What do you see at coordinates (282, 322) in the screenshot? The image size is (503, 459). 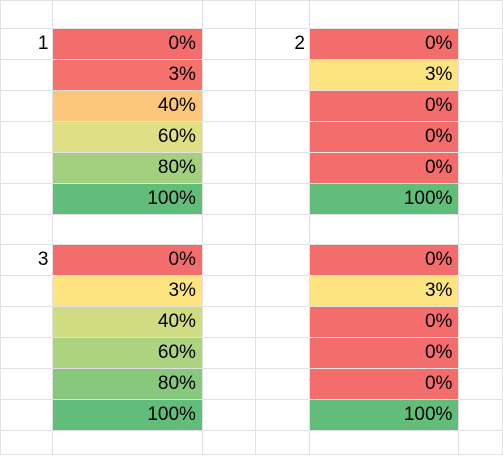 I see `cell-d11` at bounding box center [282, 322].